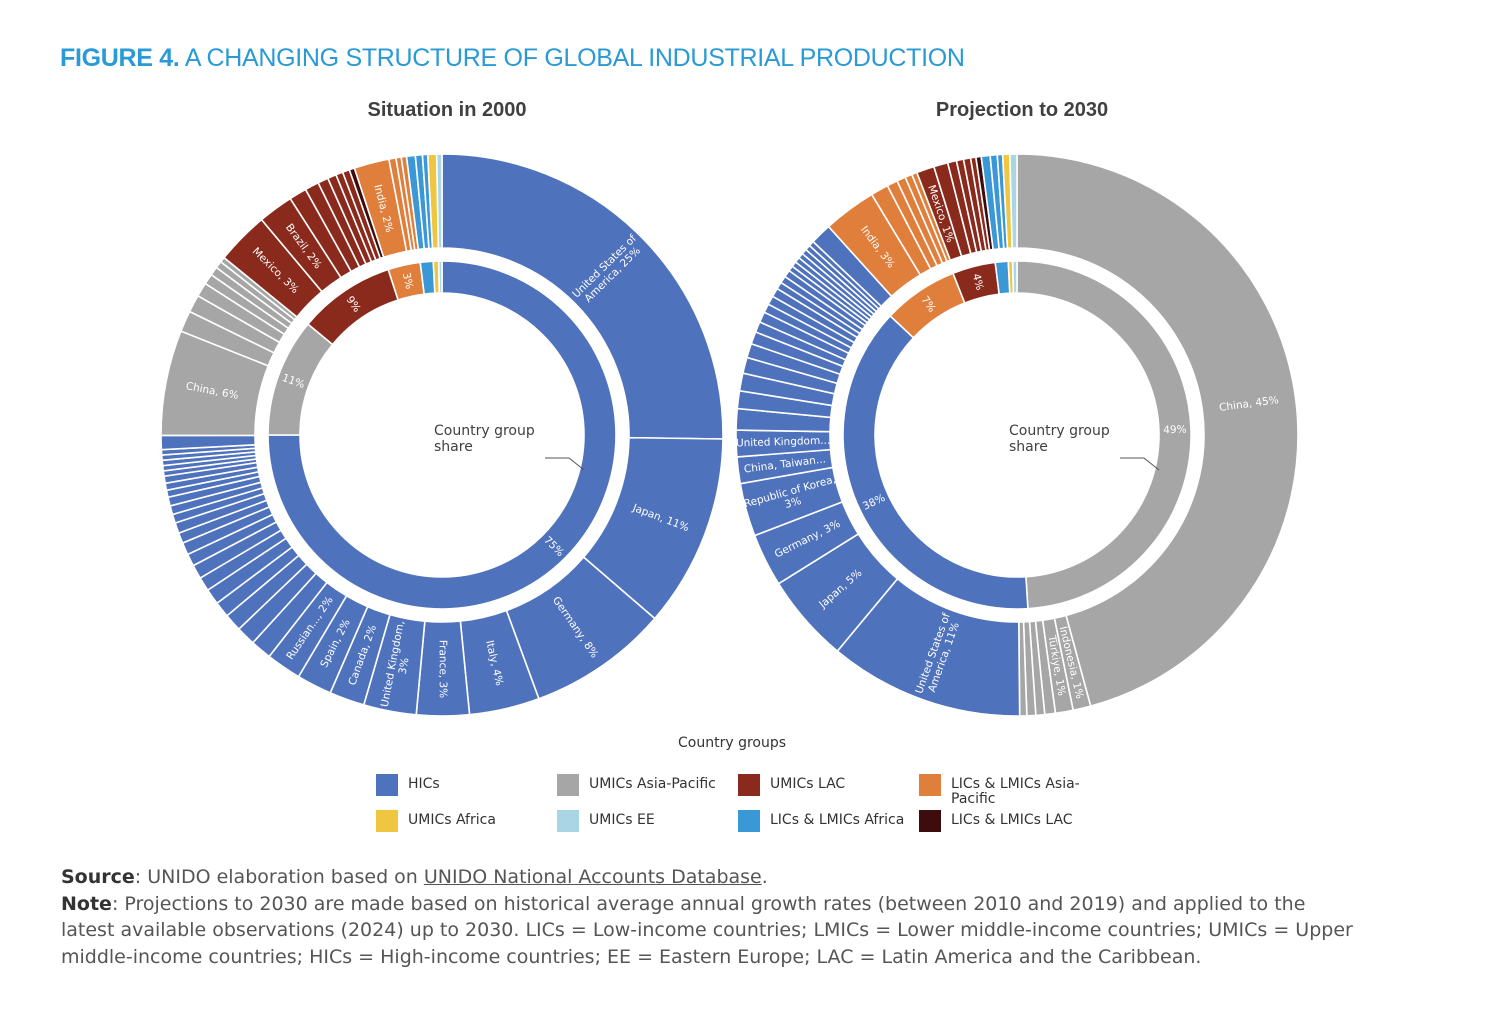  Describe the element at coordinates (837, 820) in the screenshot. I see `legend-label: LICs & LMICs Africa` at that location.